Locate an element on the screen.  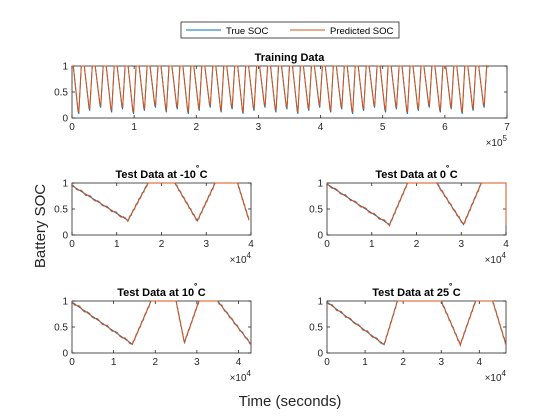
x-tick-label: 5 is located at coordinates (383, 127).